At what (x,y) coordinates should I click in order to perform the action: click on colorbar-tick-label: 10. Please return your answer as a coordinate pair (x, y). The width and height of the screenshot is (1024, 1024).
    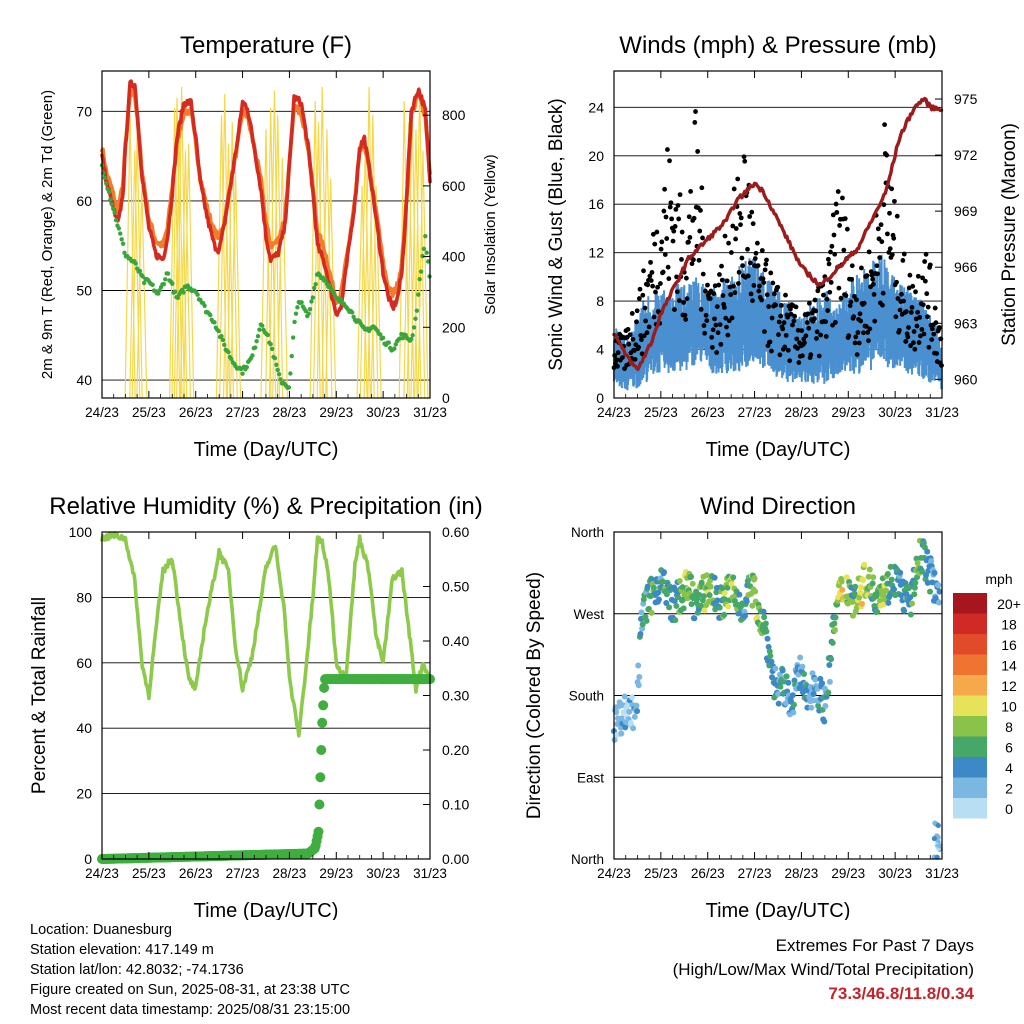
    Looking at the image, I should click on (1009, 707).